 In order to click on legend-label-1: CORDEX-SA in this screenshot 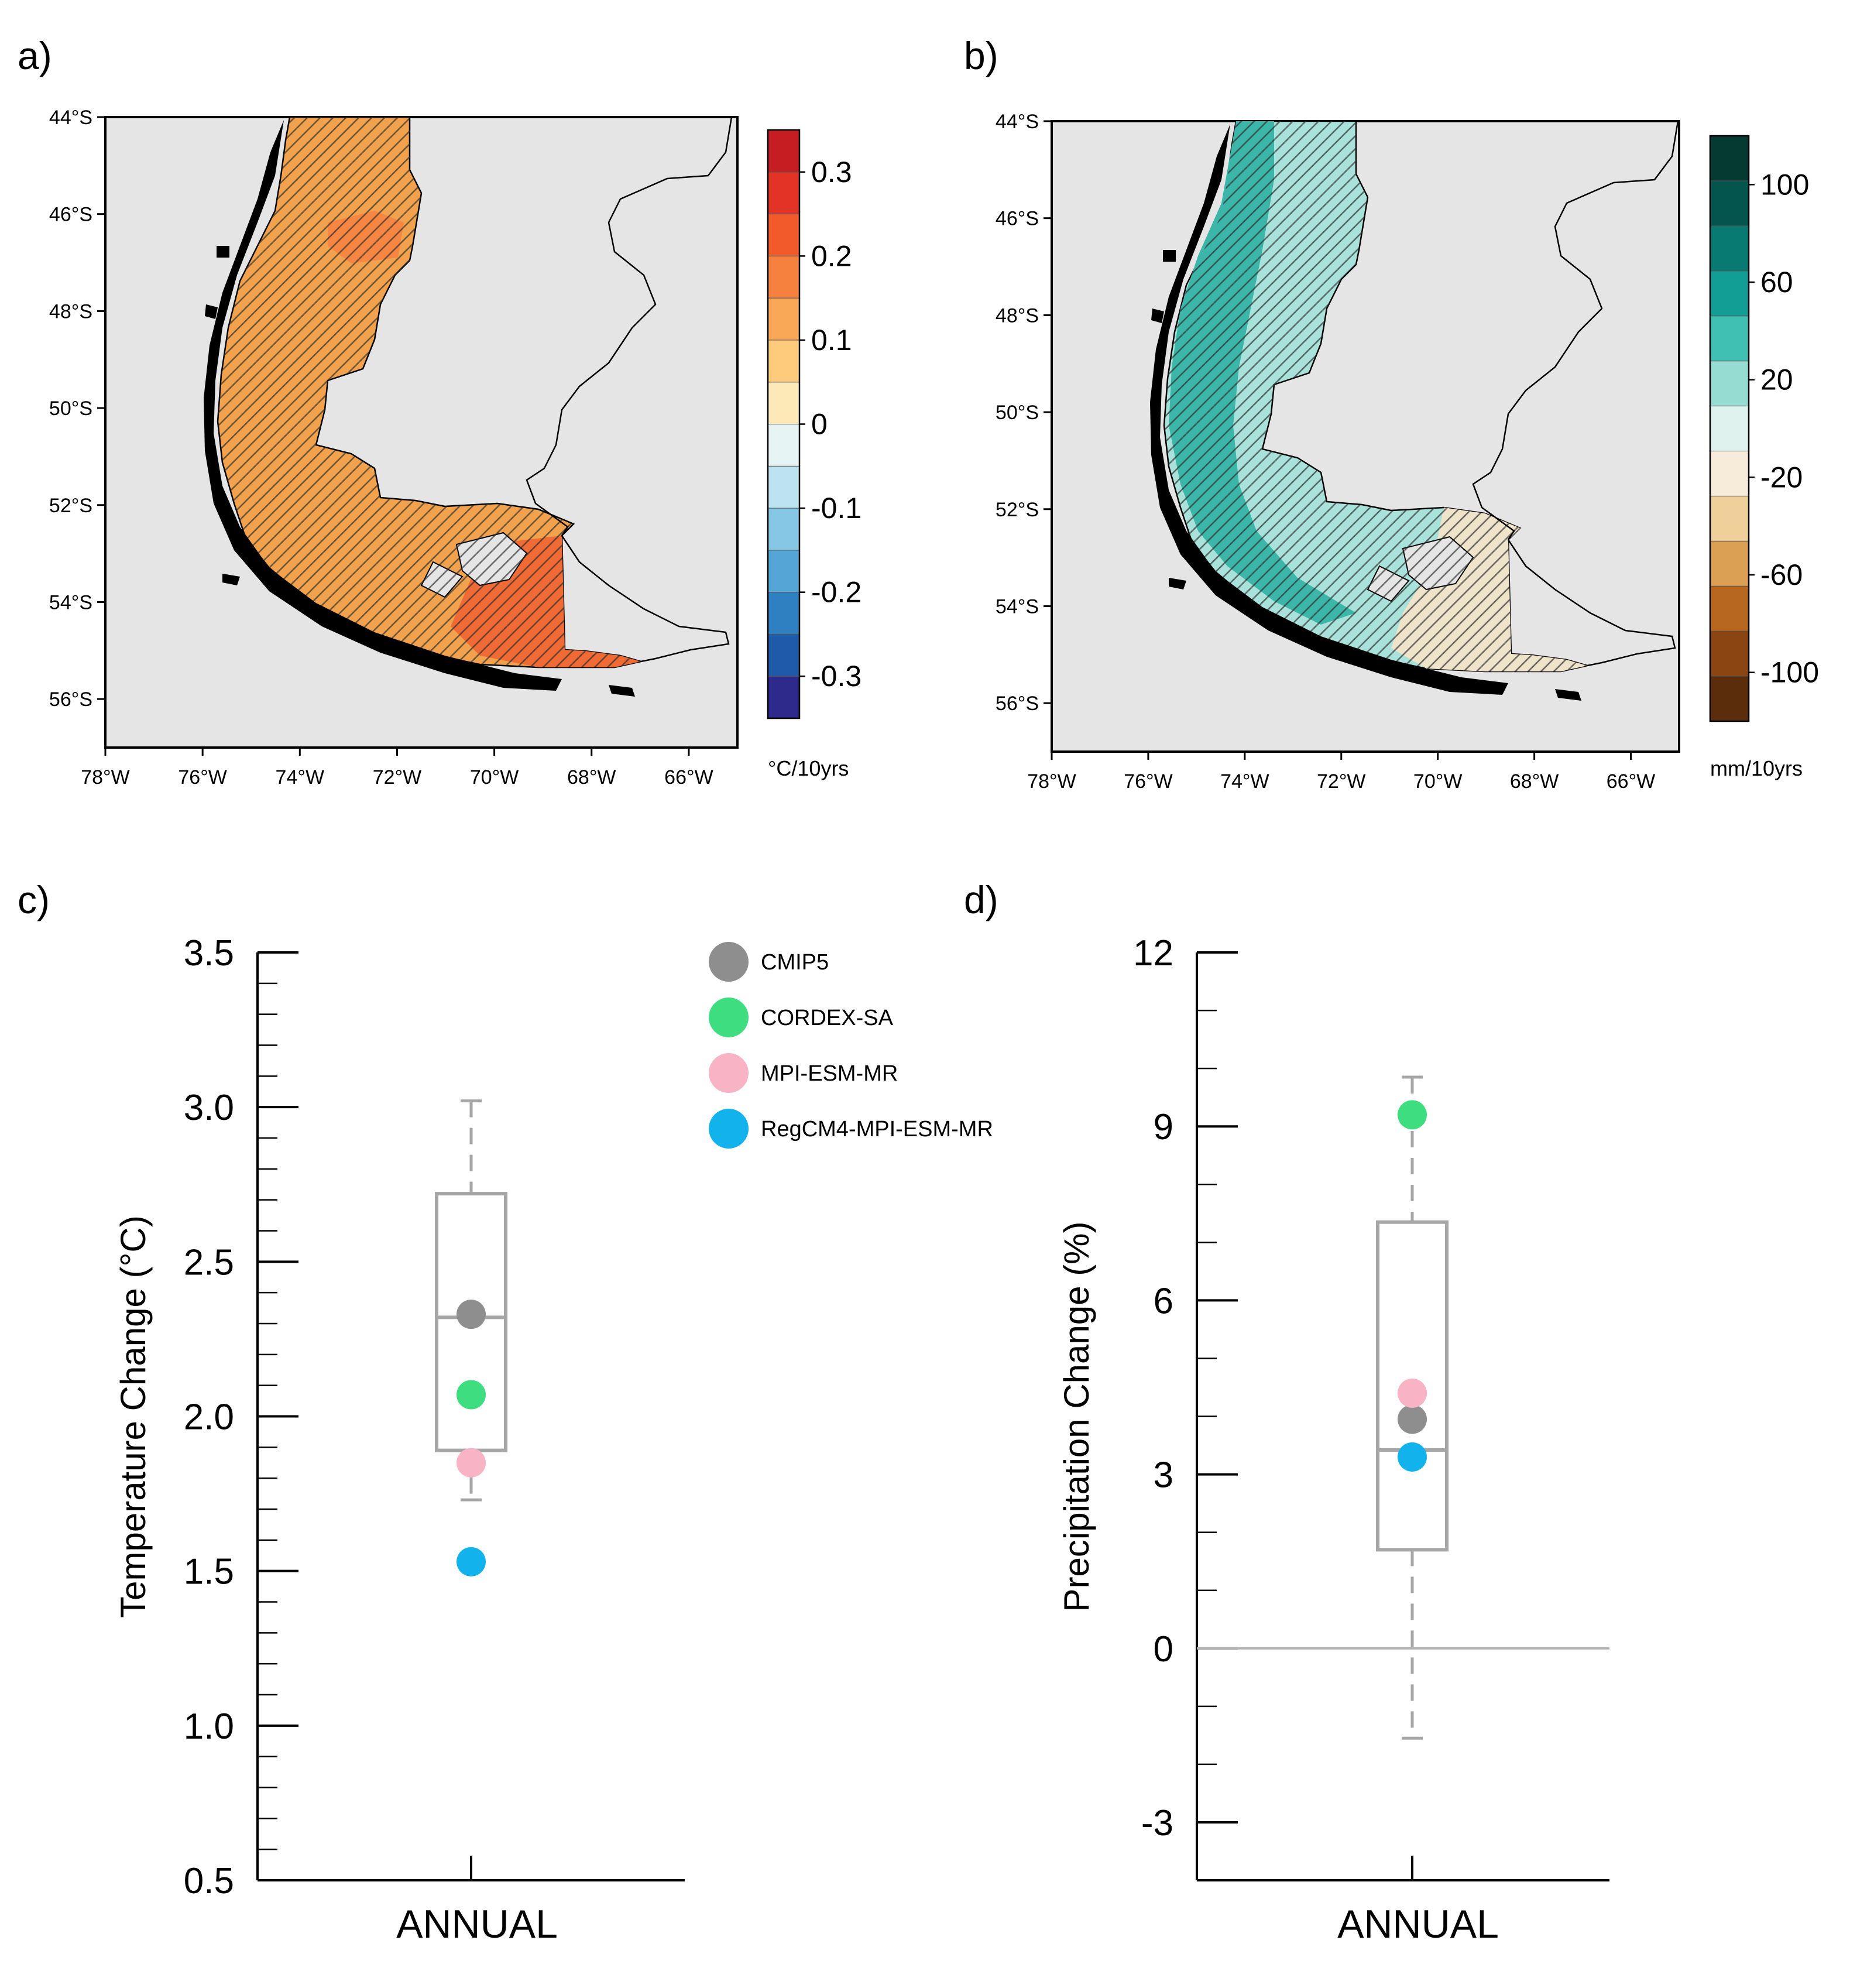, I will do `click(827, 1018)`.